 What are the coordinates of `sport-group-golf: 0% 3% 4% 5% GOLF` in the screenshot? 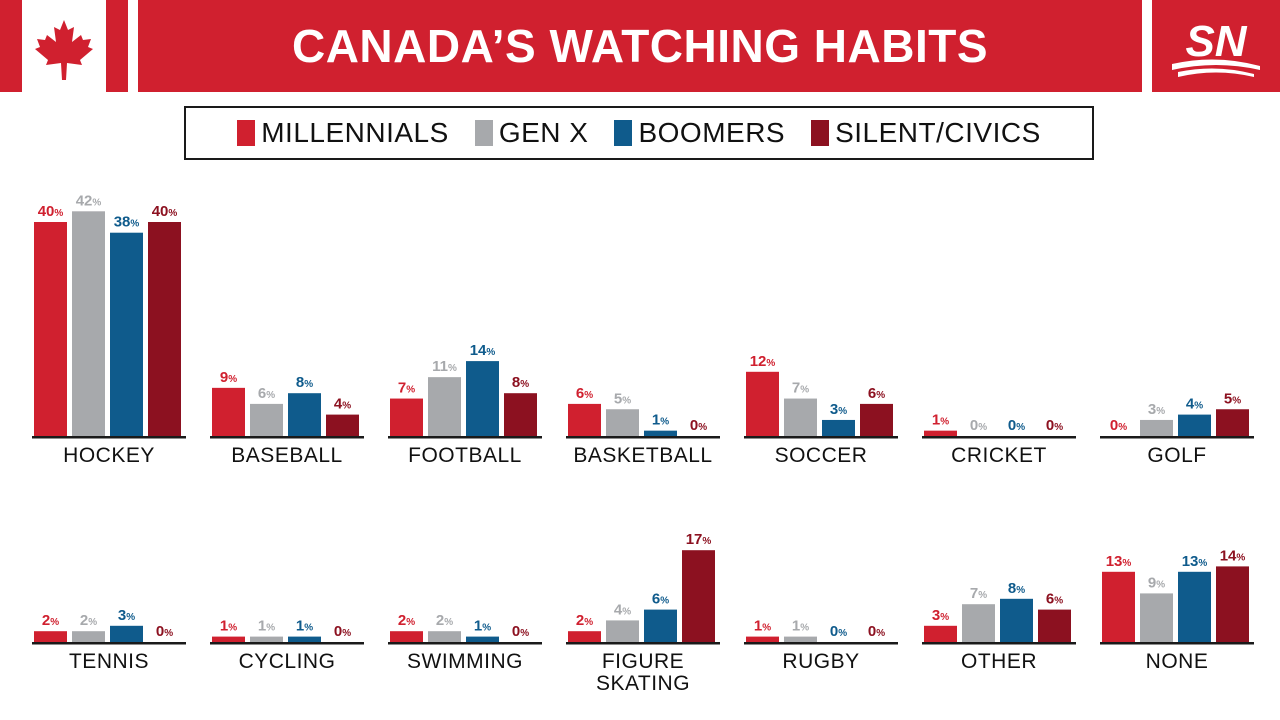 It's located at (1177, 428).